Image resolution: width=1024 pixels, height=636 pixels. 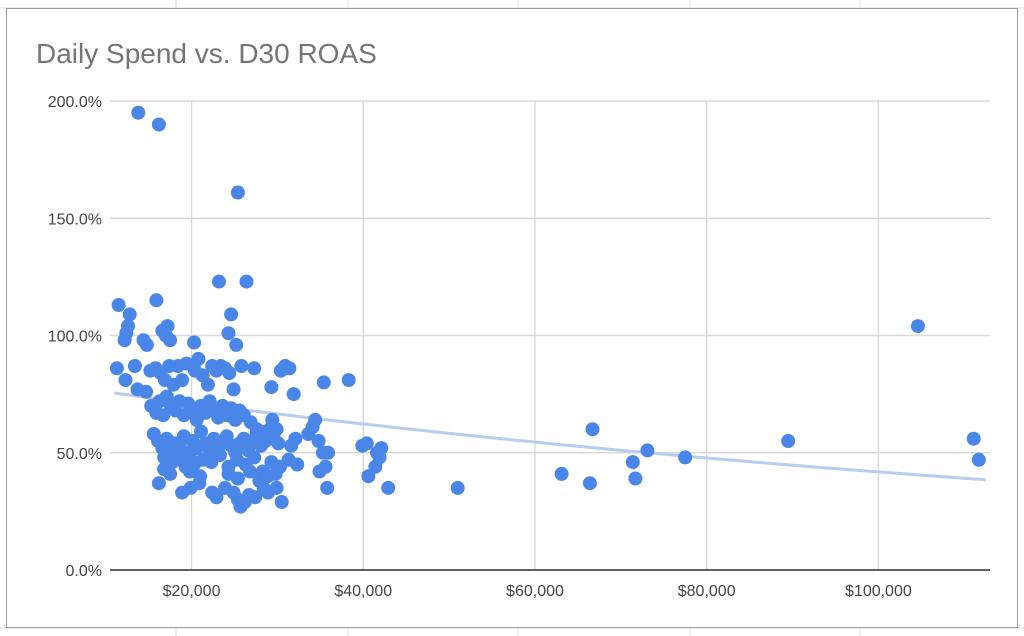 I want to click on x-tick-label: $20,000, so click(x=192, y=591).